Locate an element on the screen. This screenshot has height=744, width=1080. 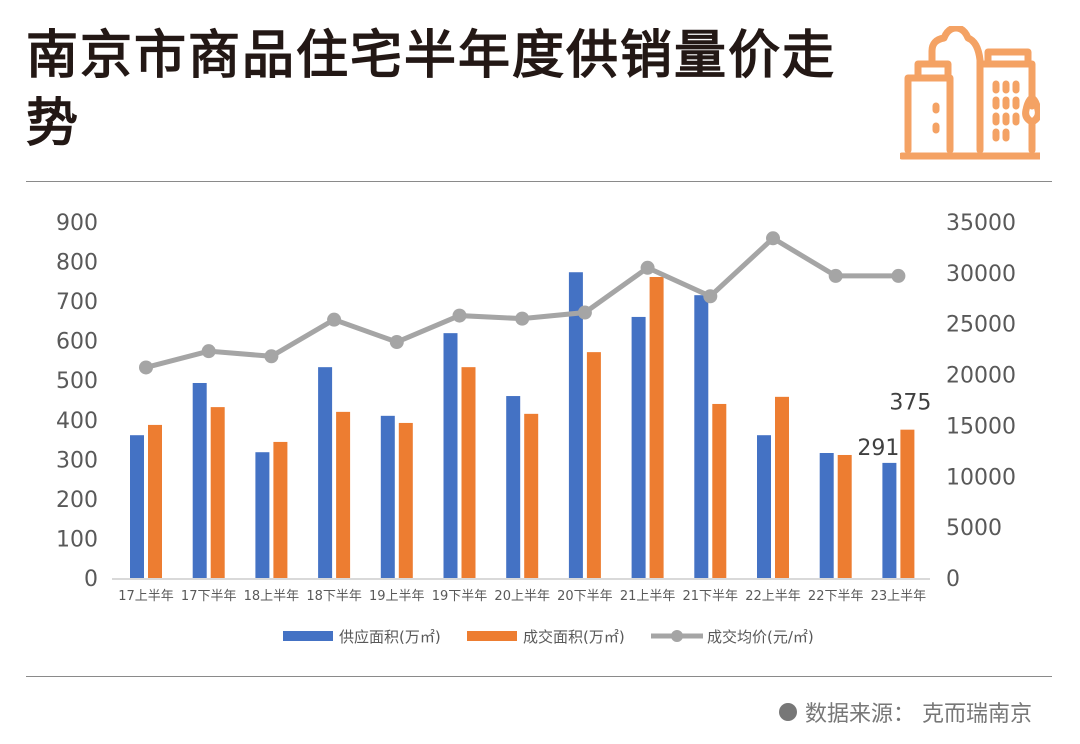
y-left-tick-label: 0 is located at coordinates (91, 579).